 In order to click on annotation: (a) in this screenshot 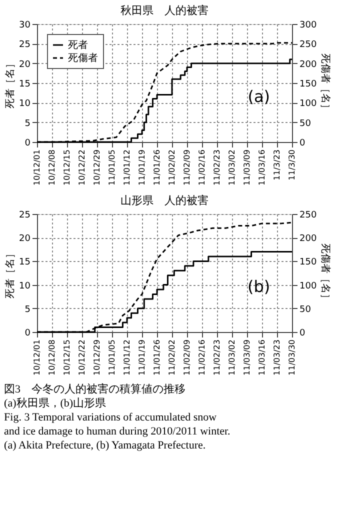, I will do `click(259, 96)`.